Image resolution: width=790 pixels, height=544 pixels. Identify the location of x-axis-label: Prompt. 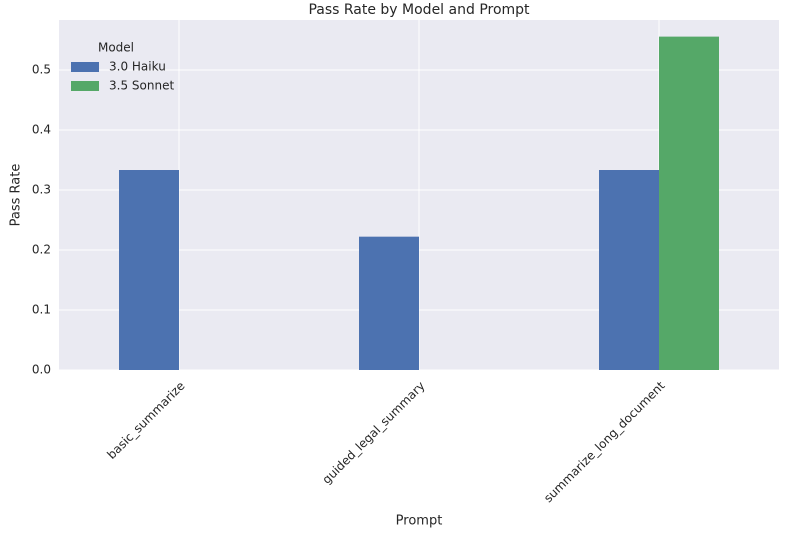
(419, 521).